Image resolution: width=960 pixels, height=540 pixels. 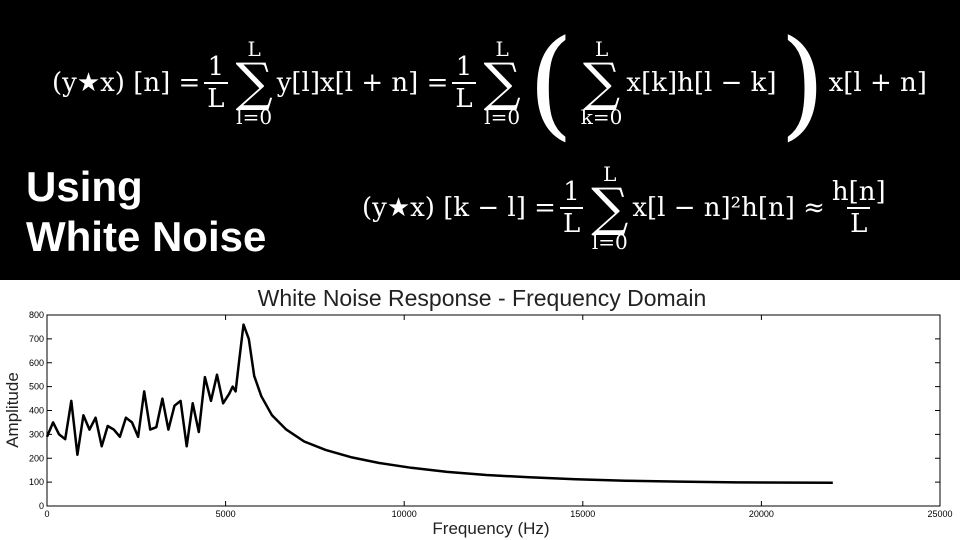 I want to click on eq2-rhs-numerator: h[n], so click(x=858, y=191).